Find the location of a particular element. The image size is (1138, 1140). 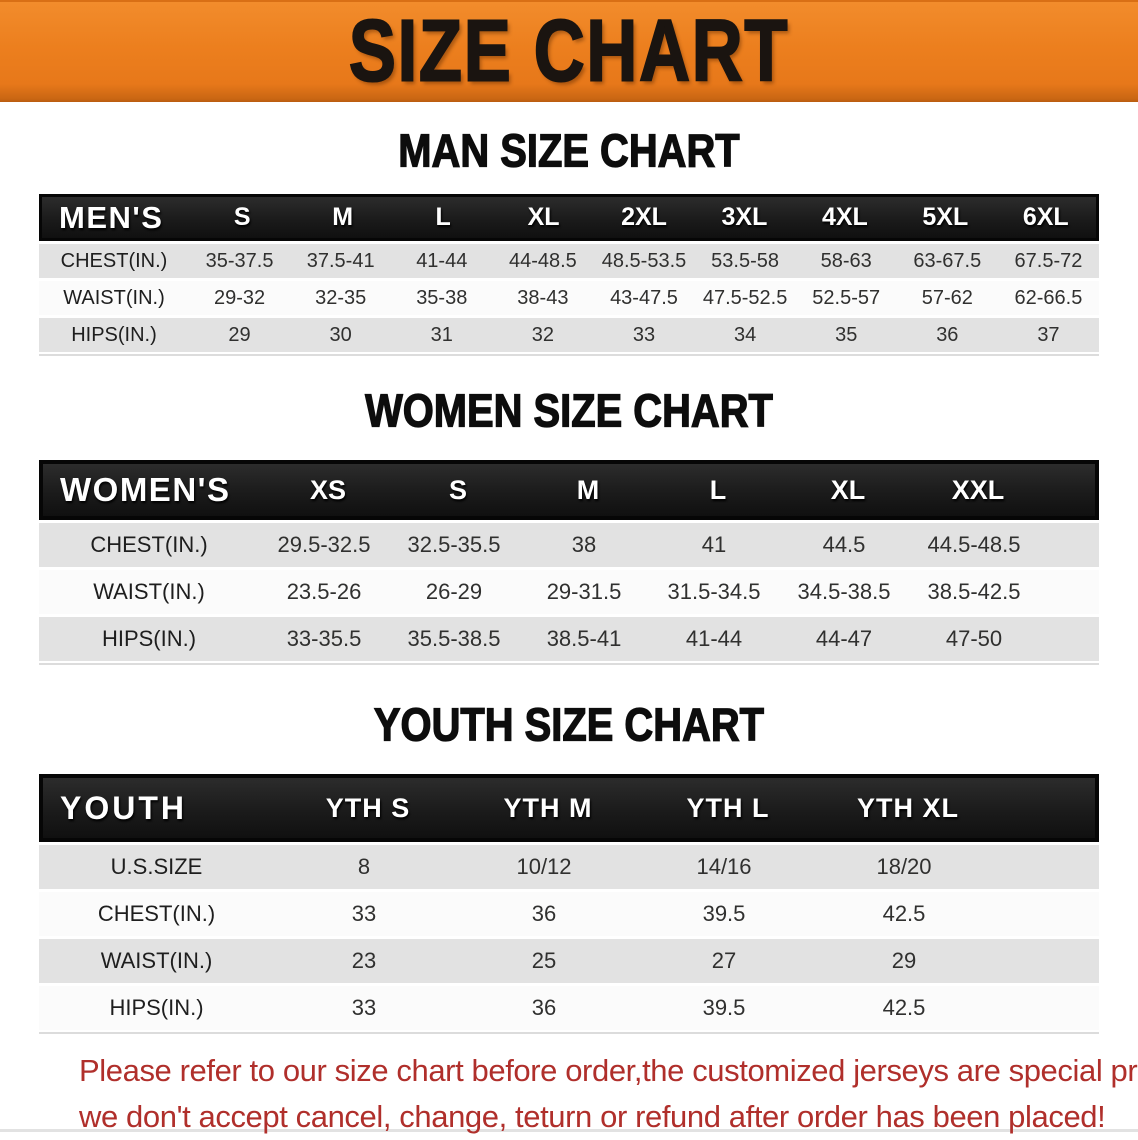

page-title: SIZE CHART is located at coordinates (569, 51).